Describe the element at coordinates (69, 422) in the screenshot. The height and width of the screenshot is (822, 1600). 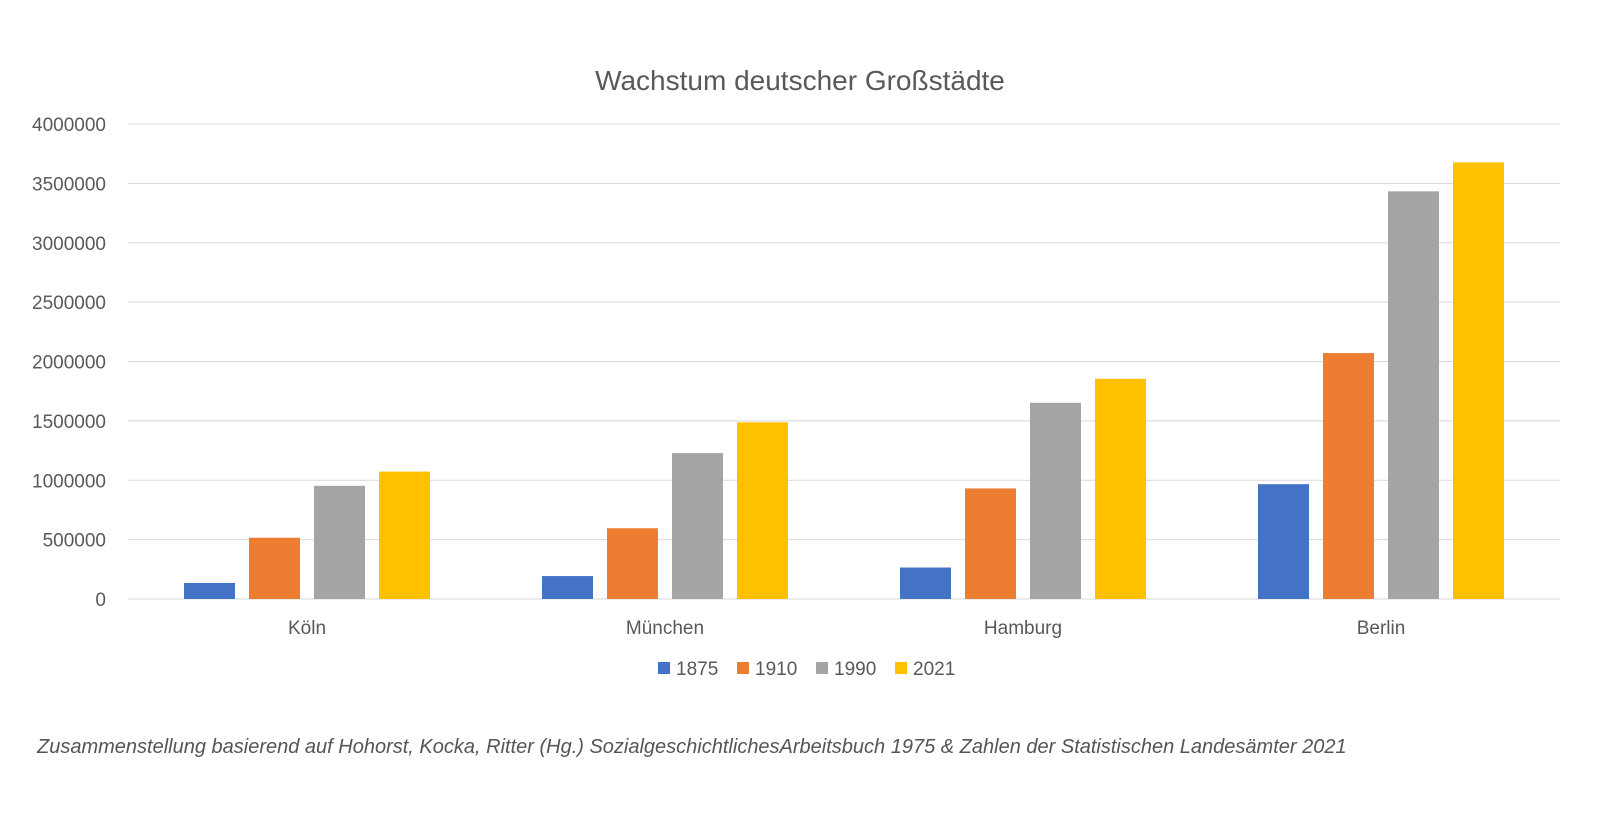
I see `y-tick-label: 1500000` at that location.